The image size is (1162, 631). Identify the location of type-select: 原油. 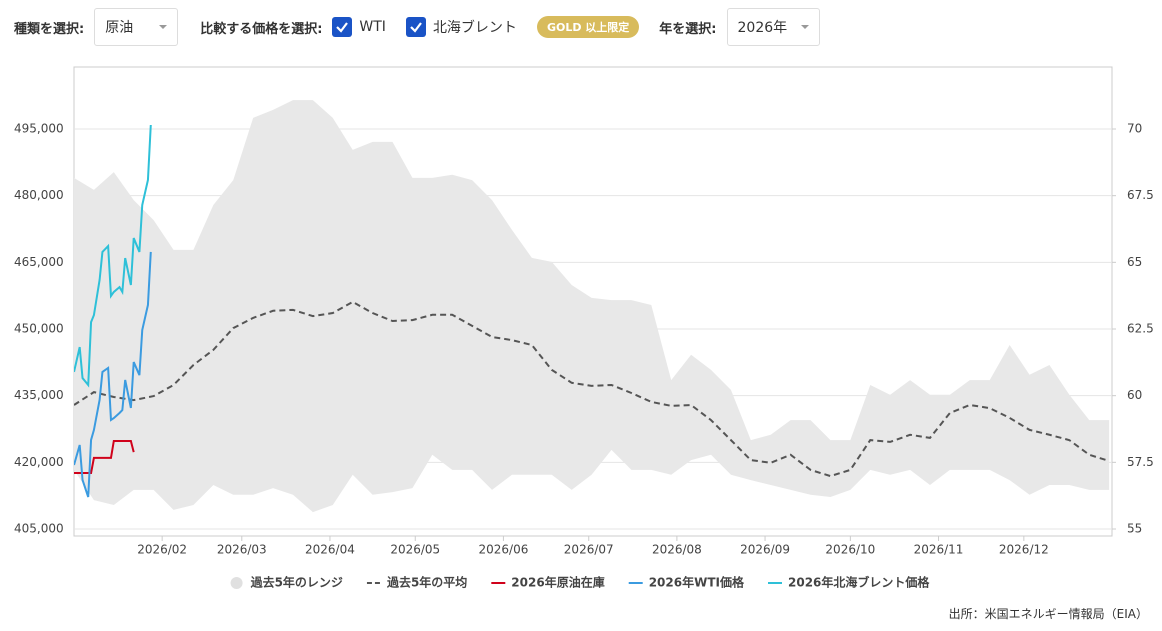
(136, 27).